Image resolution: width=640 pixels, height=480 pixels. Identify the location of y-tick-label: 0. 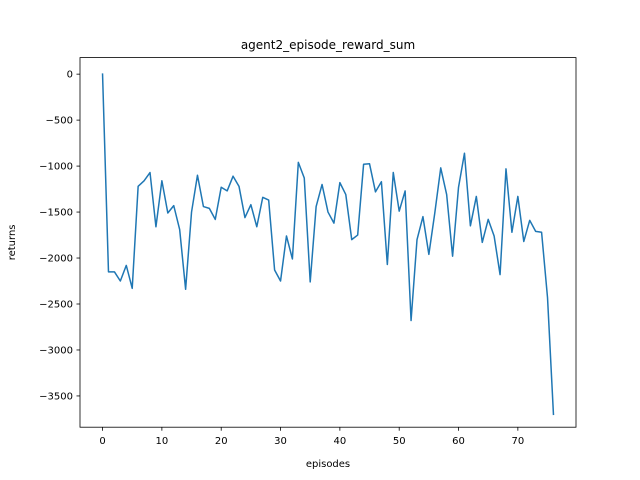
(70, 75).